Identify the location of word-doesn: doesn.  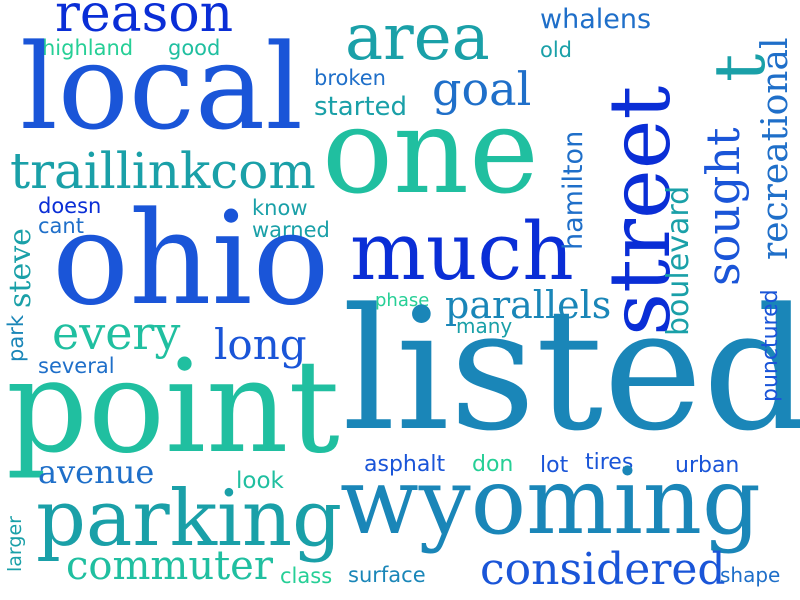
(70, 206).